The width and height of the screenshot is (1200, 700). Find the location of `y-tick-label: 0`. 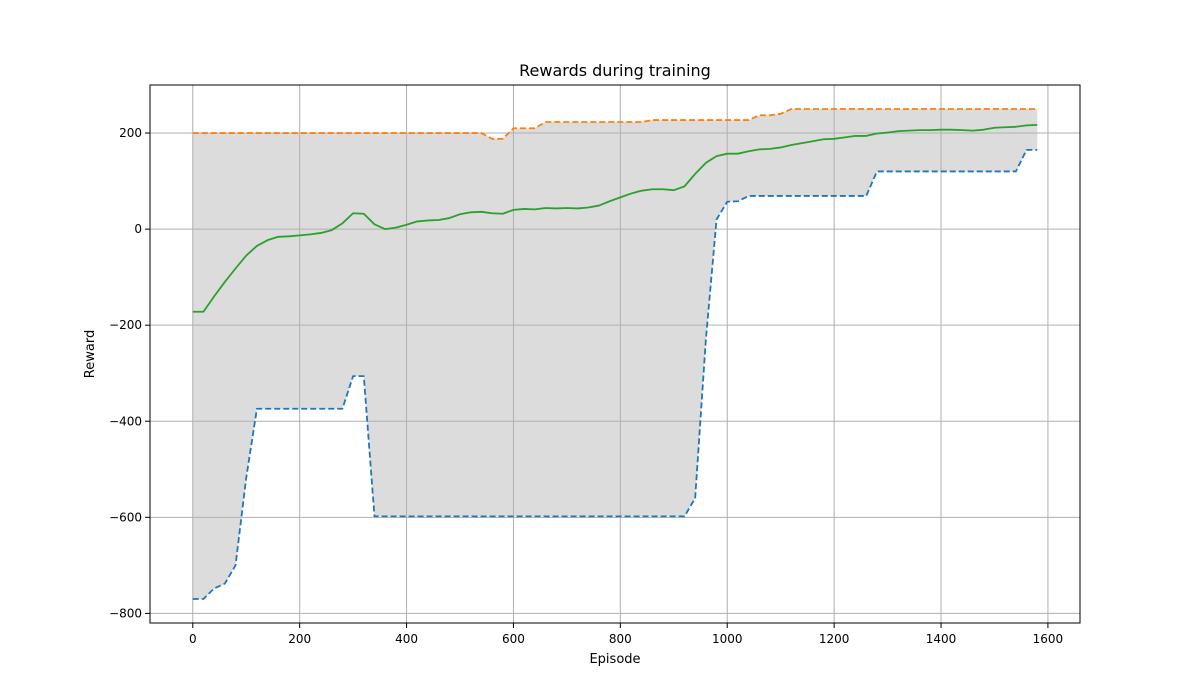

y-tick-label: 0 is located at coordinates (138, 229).